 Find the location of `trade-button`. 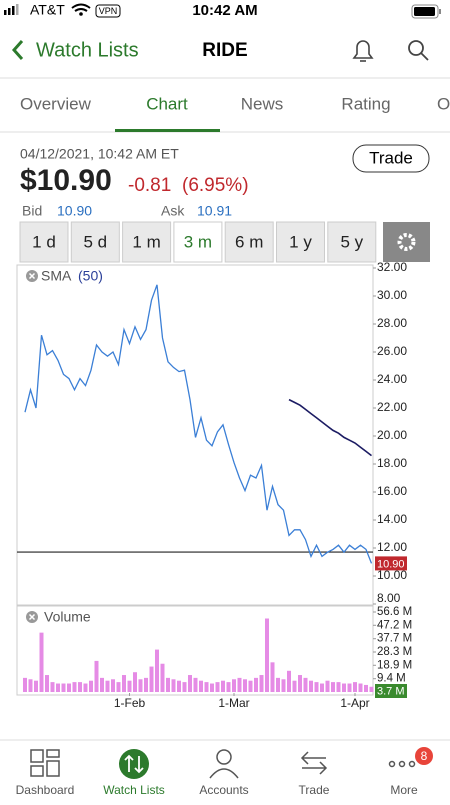

trade-button is located at coordinates (391, 158).